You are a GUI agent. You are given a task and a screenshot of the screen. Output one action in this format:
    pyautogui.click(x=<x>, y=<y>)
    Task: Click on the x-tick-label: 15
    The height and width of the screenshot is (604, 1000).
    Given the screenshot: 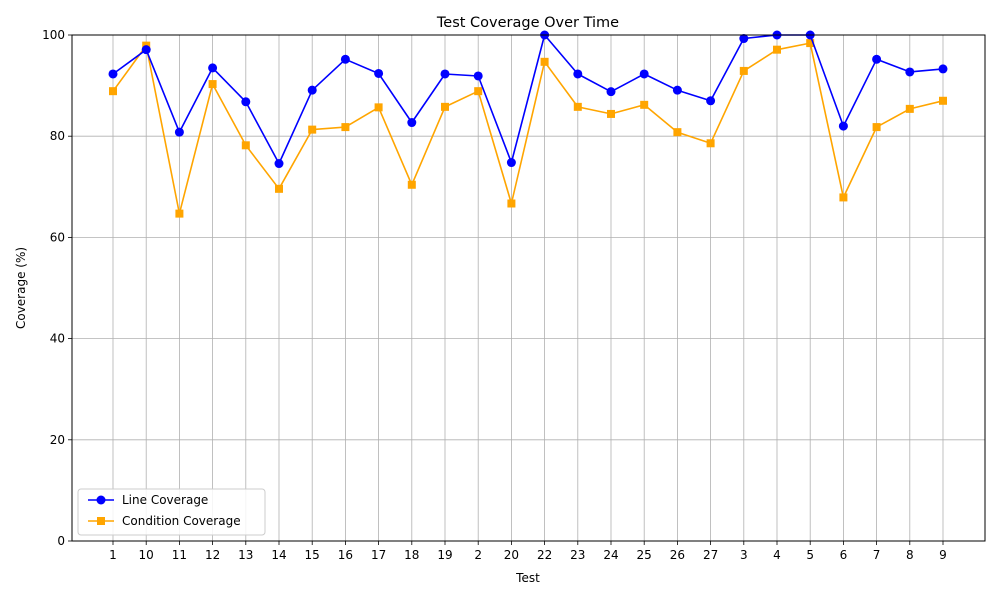 What is the action you would take?
    pyautogui.click(x=312, y=555)
    